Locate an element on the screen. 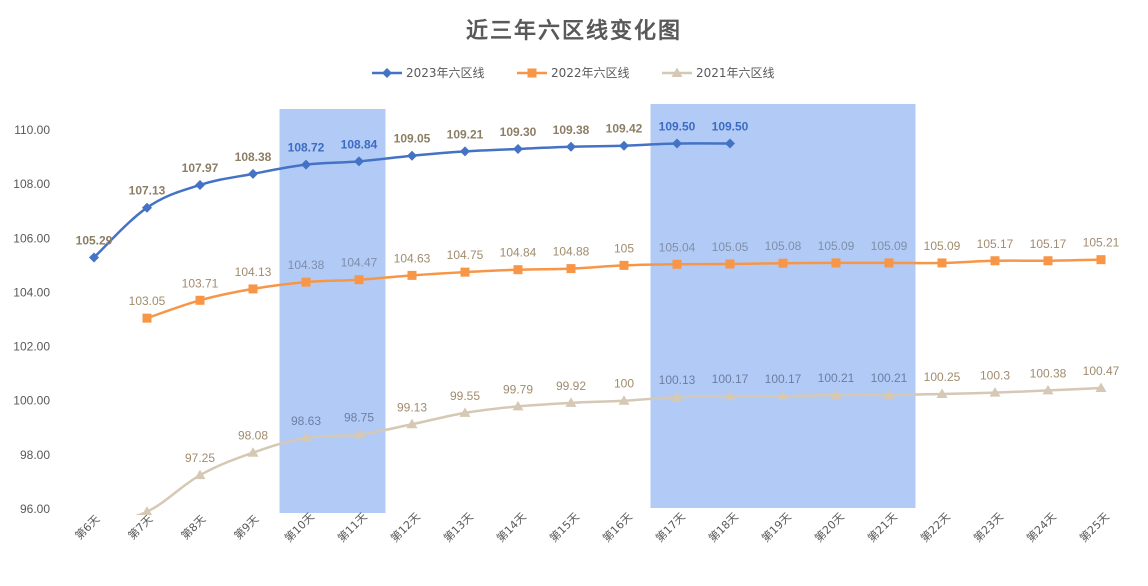 The width and height of the screenshot is (1148, 586). x-tick-label: 第11天 is located at coordinates (351, 526).